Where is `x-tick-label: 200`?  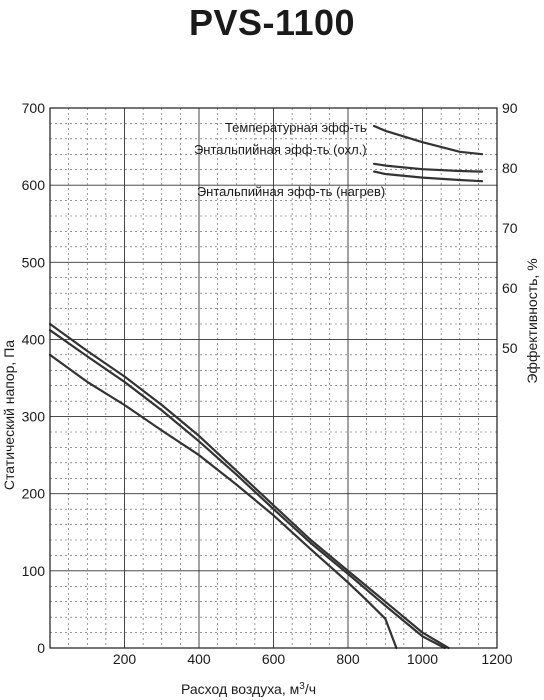
x-tick-label: 200 is located at coordinates (125, 659).